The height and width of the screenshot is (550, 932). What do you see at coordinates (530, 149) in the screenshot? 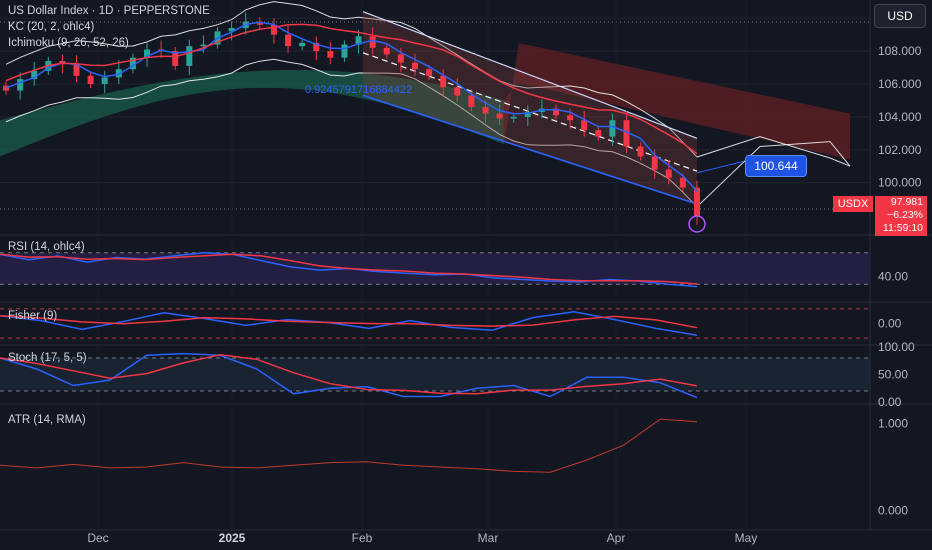
I see `channel-lower` at bounding box center [530, 149].